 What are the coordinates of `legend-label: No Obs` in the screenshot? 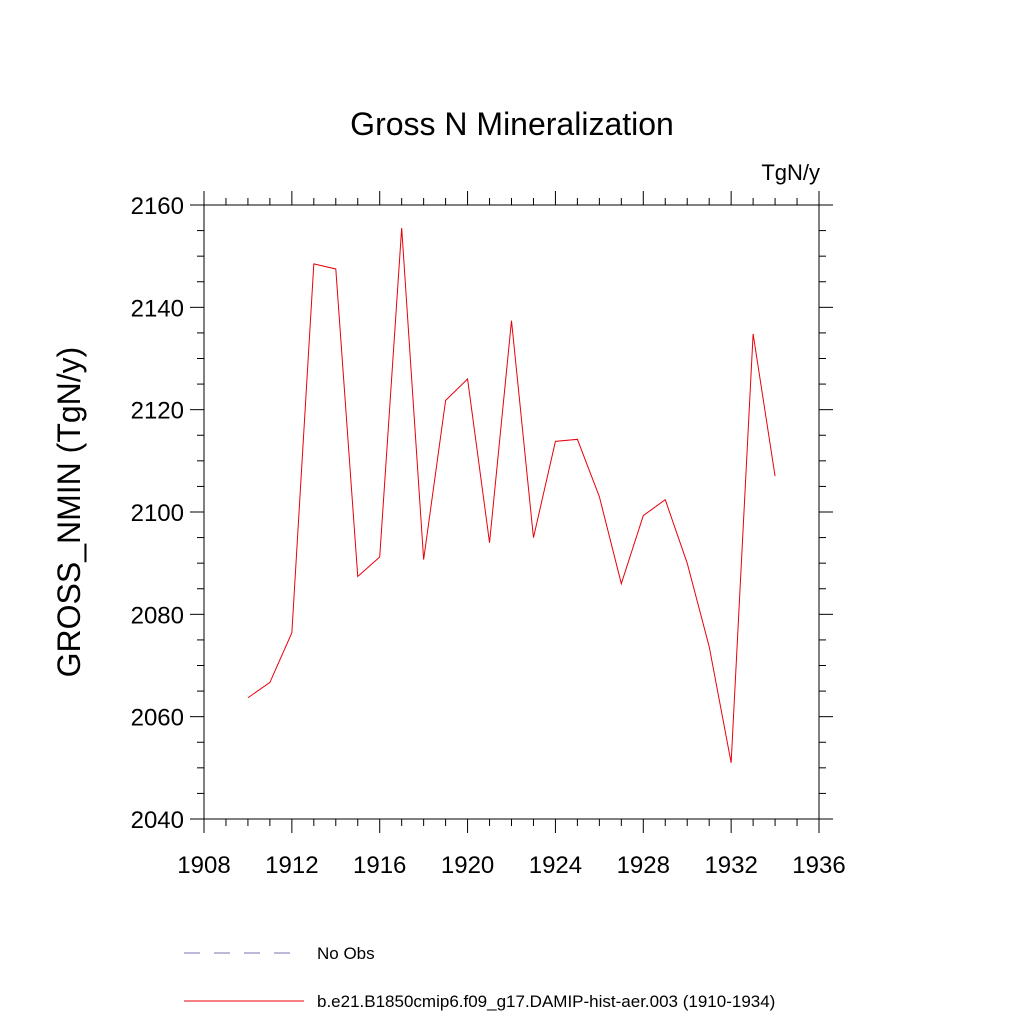 It's located at (346, 953).